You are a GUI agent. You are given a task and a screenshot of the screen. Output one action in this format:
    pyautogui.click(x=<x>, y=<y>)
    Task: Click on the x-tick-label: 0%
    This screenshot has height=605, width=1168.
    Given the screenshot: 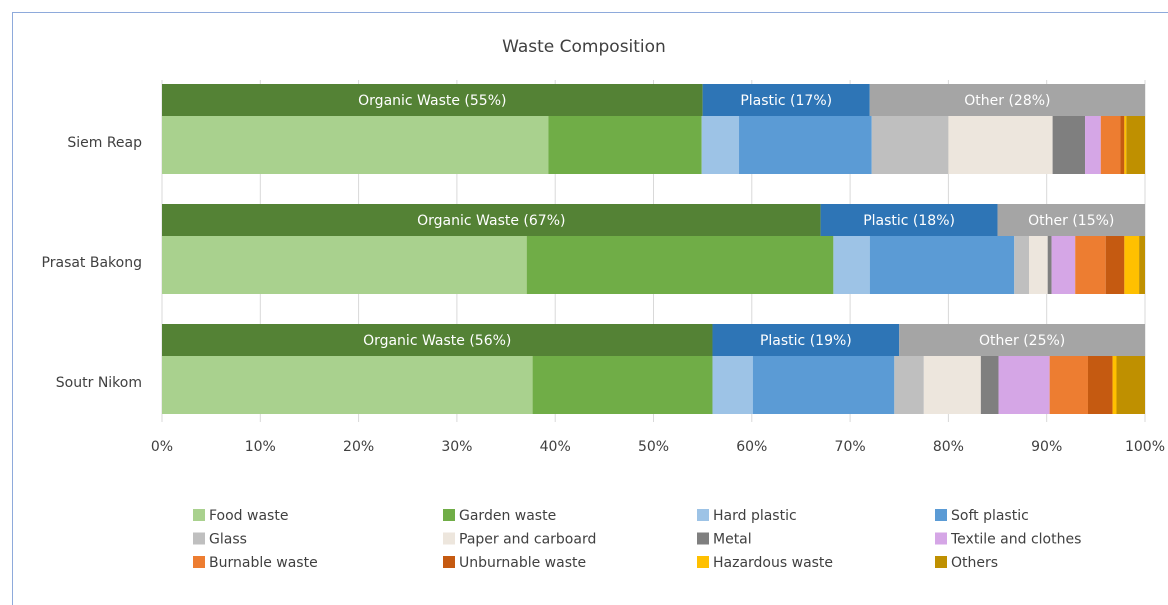 What is the action you would take?
    pyautogui.click(x=162, y=447)
    